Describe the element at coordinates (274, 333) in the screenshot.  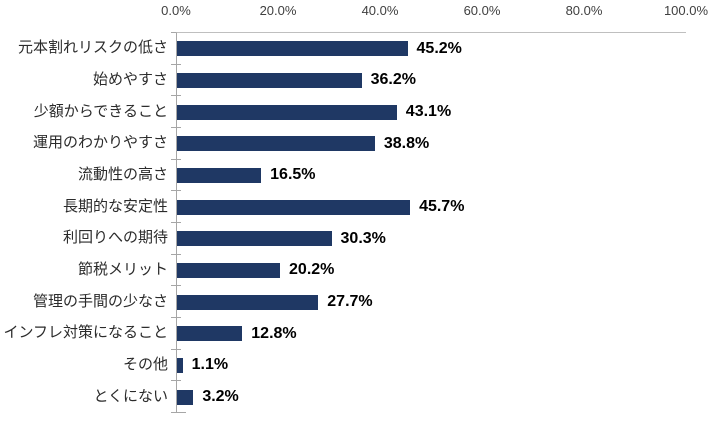
I see `bar-value-label: 12.8%` at that location.